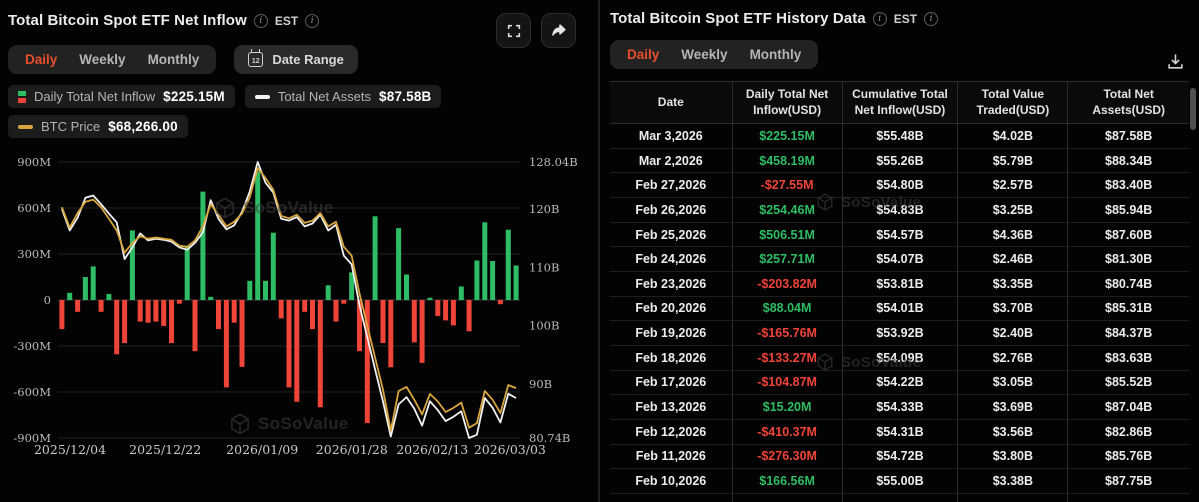  What do you see at coordinates (1012, 136) in the screenshot?
I see `cell-value-traded: $4.02B` at bounding box center [1012, 136].